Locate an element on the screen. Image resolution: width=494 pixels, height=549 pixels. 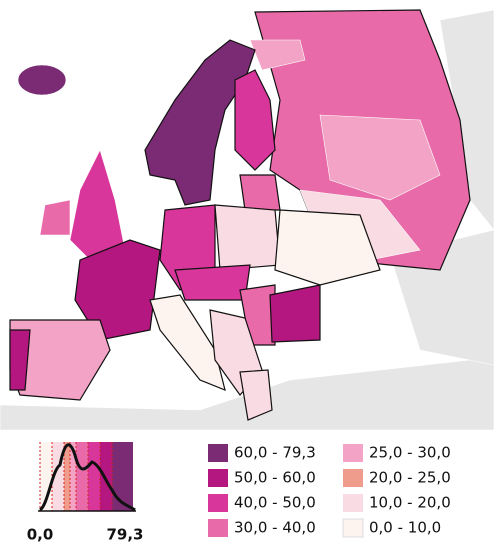
legend-label: 50,0 - 60,0 is located at coordinates (275, 478).